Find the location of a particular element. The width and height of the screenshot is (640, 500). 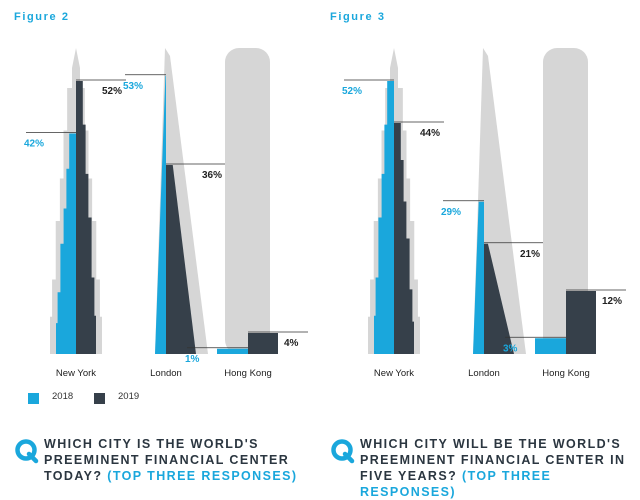

value-label-2019: 21% is located at coordinates (530, 254).